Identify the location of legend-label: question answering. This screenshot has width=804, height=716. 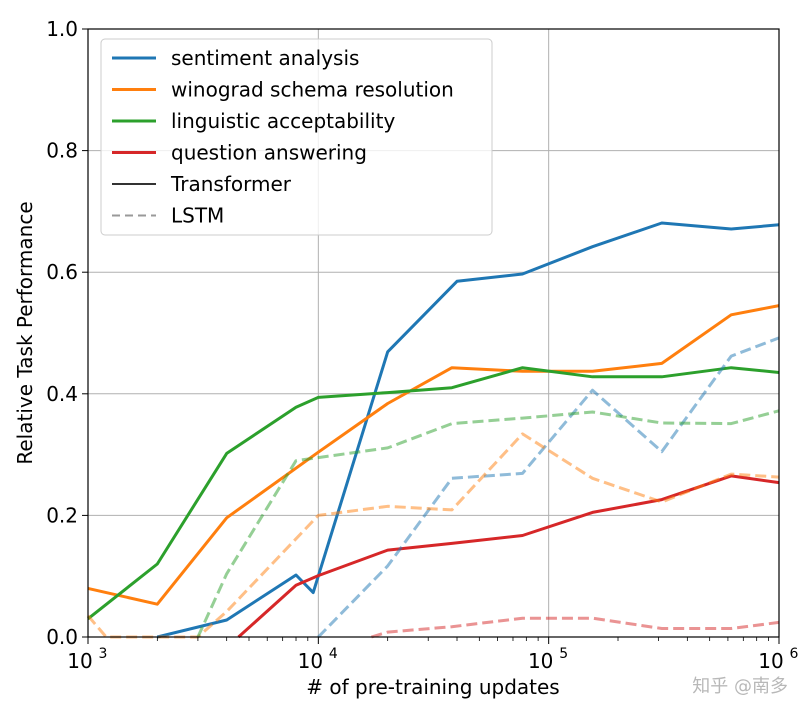
(269, 153).